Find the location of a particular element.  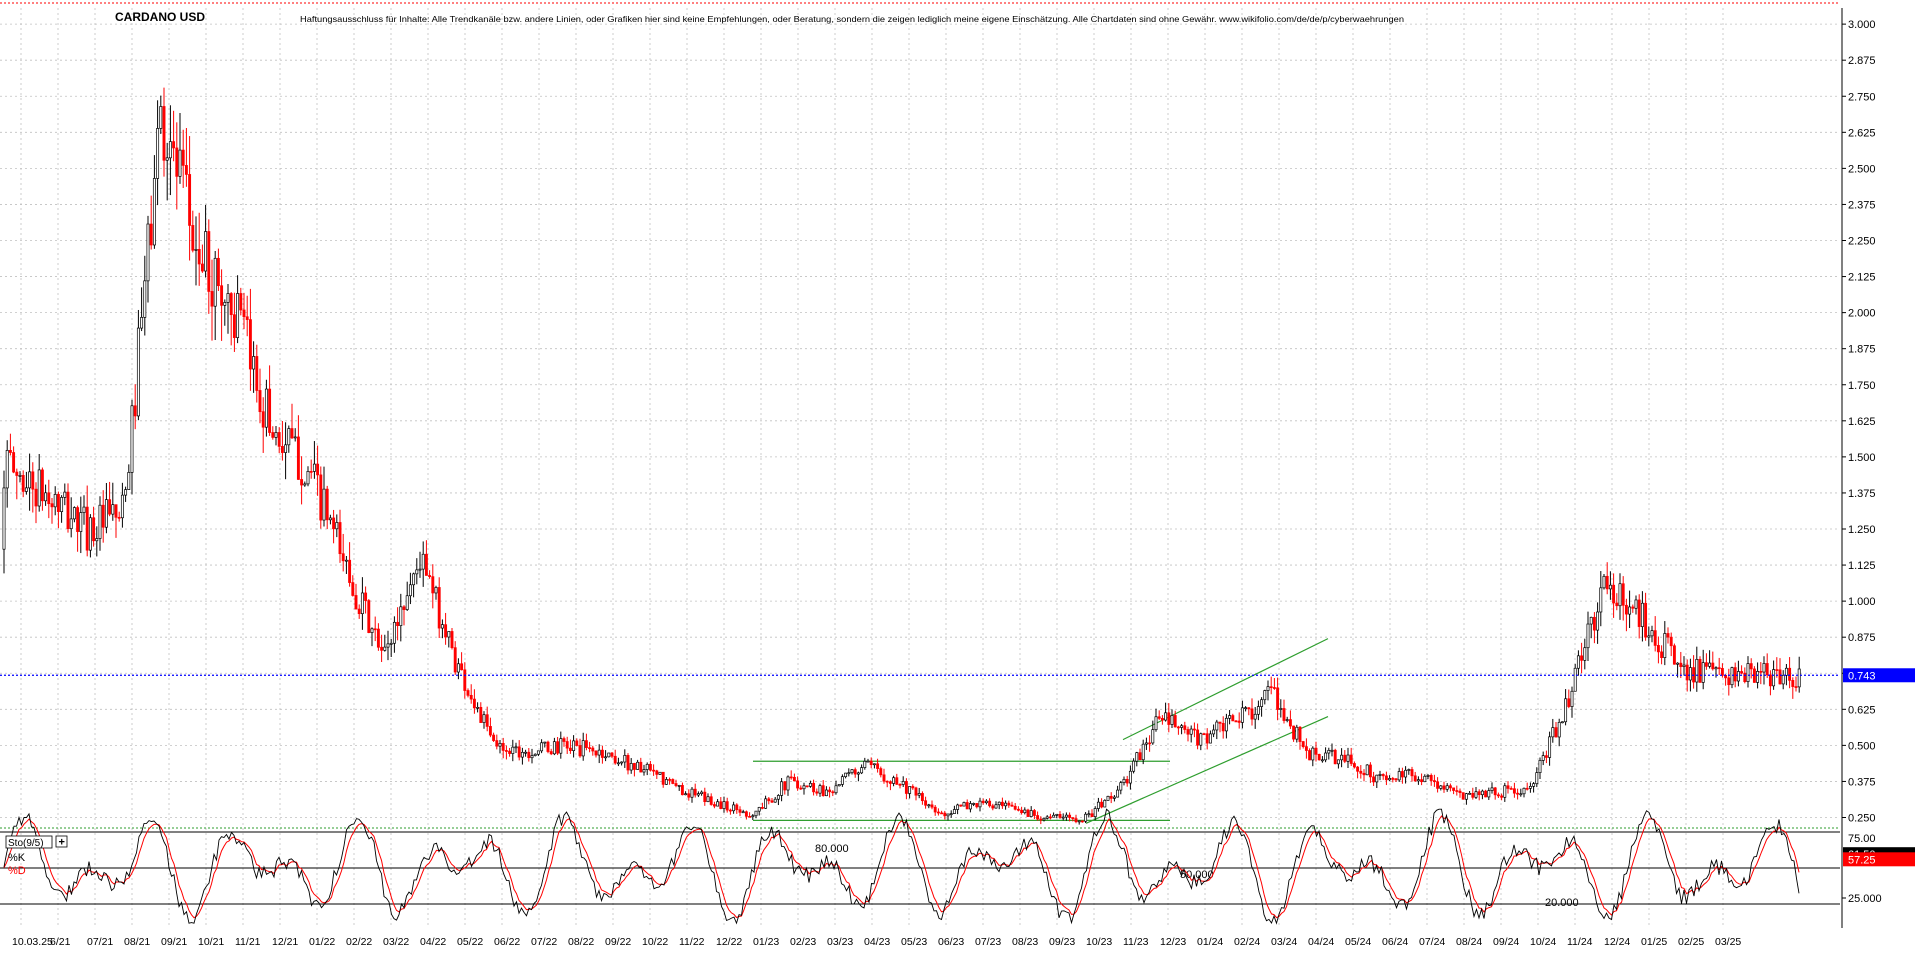

price-tick-label: 2.500 is located at coordinates (1862, 169).